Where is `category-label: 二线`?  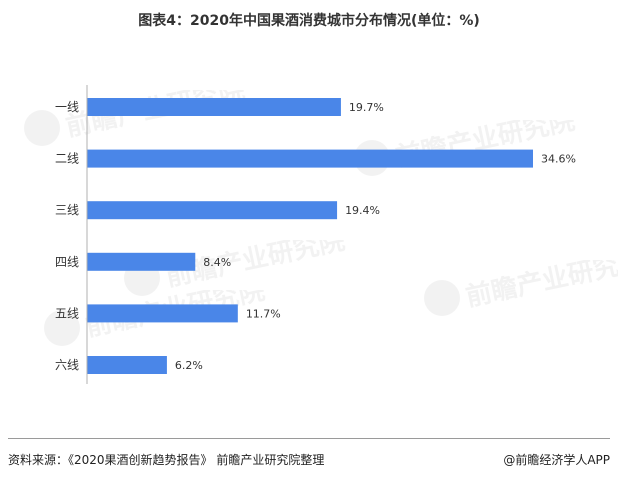
category-label: 二线 is located at coordinates (67, 159).